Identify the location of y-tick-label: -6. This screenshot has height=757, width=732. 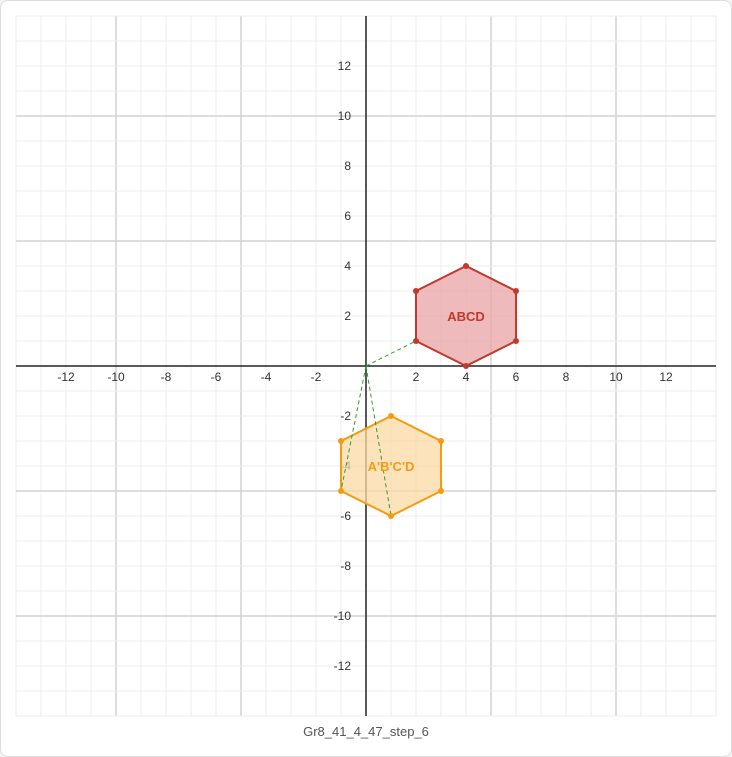
(345, 516).